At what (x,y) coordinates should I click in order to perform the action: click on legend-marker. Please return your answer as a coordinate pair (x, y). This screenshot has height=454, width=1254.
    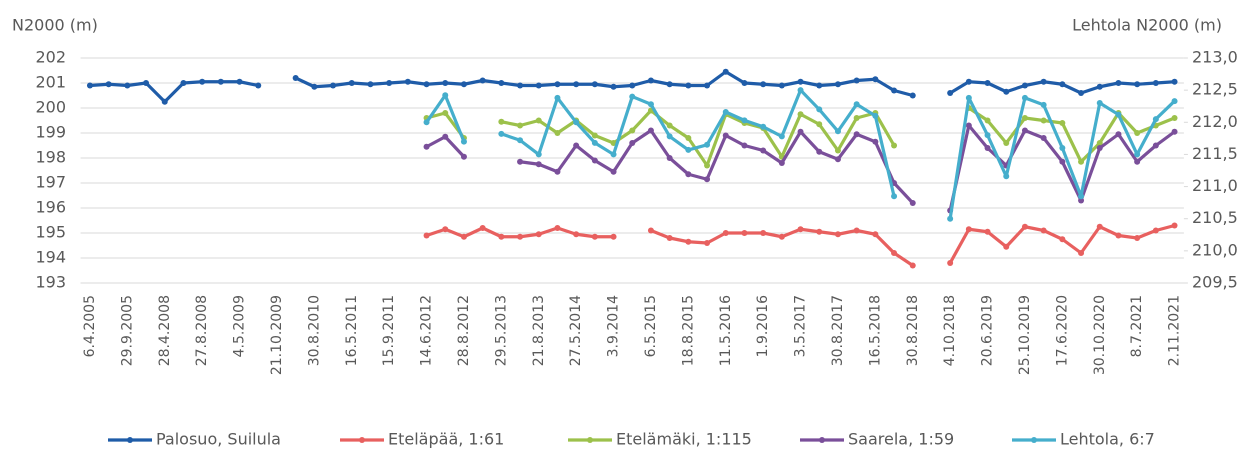
    Looking at the image, I should click on (130, 440).